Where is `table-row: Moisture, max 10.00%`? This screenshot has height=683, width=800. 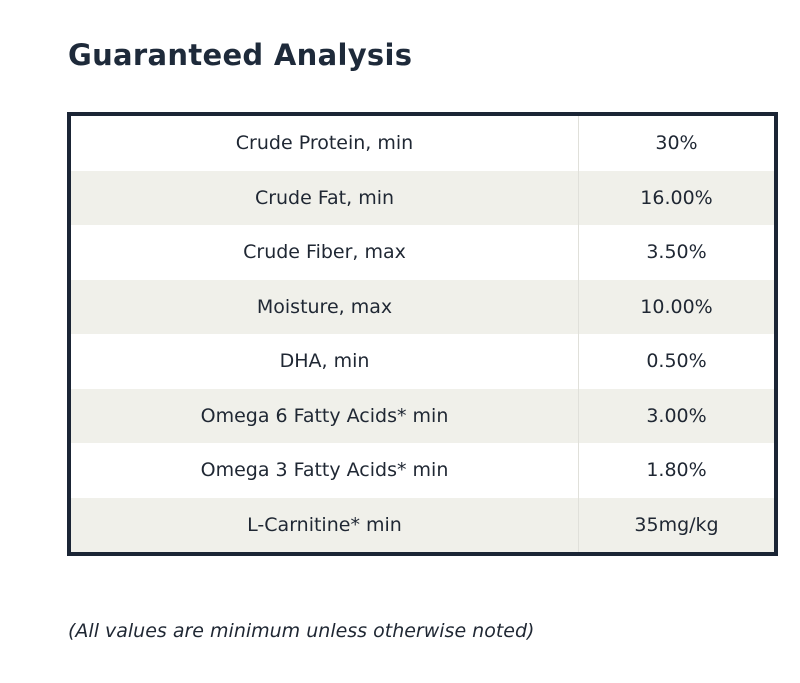 table-row: Moisture, max 10.00% is located at coordinates (422, 306).